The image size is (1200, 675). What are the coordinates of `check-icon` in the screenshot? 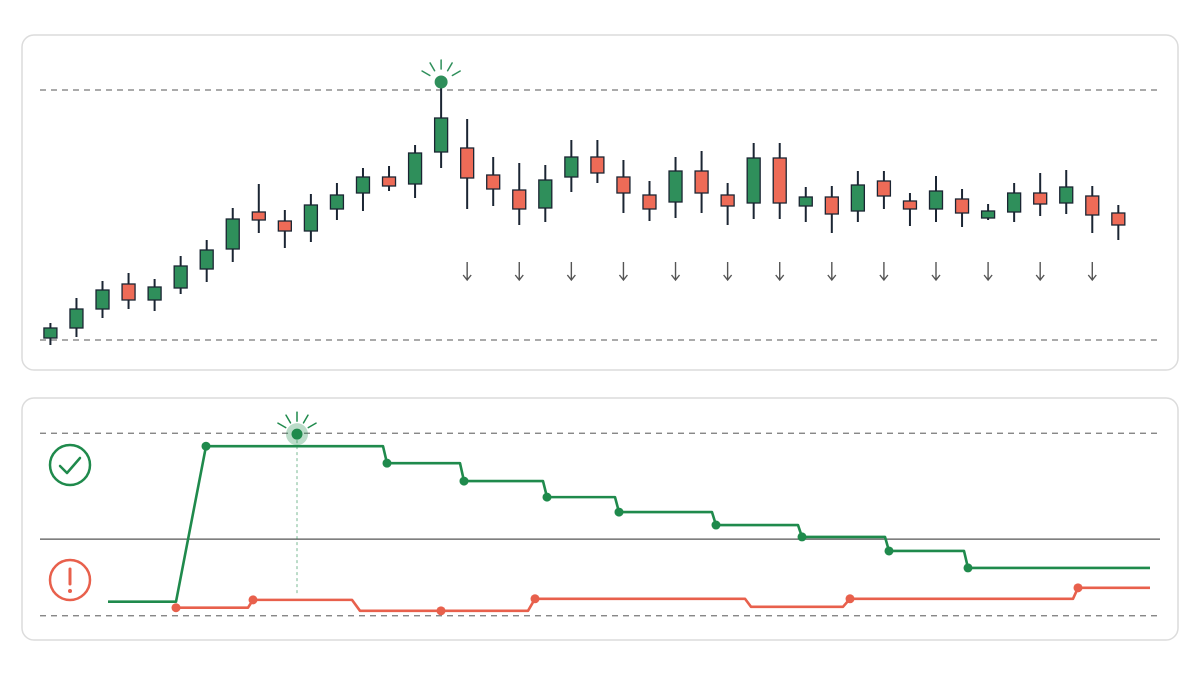 It's located at (70, 465).